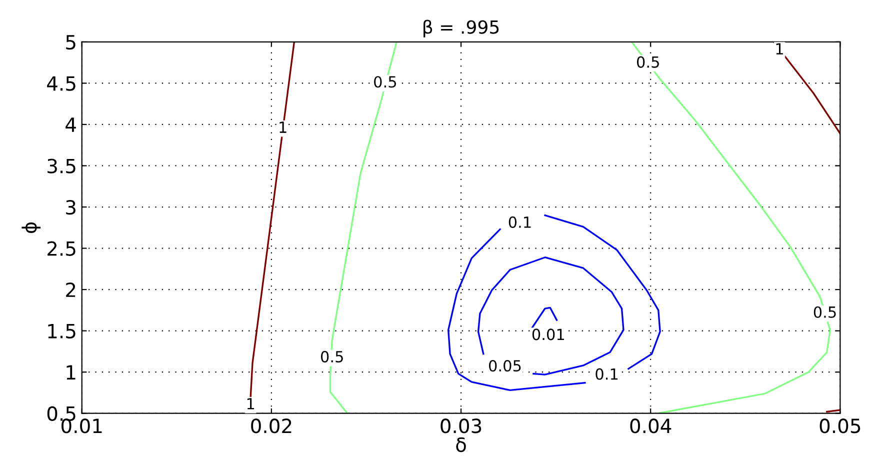 The height and width of the screenshot is (466, 890). Describe the element at coordinates (71, 125) in the screenshot. I see `y-tick-label: 4` at that location.